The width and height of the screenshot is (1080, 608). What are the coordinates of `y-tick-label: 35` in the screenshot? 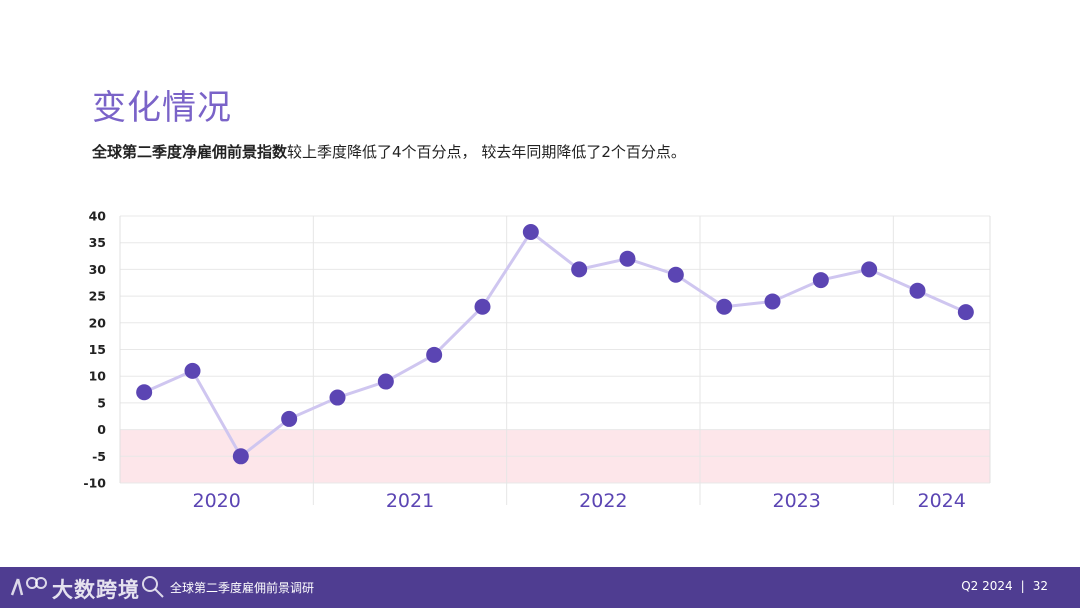 It's located at (97, 242).